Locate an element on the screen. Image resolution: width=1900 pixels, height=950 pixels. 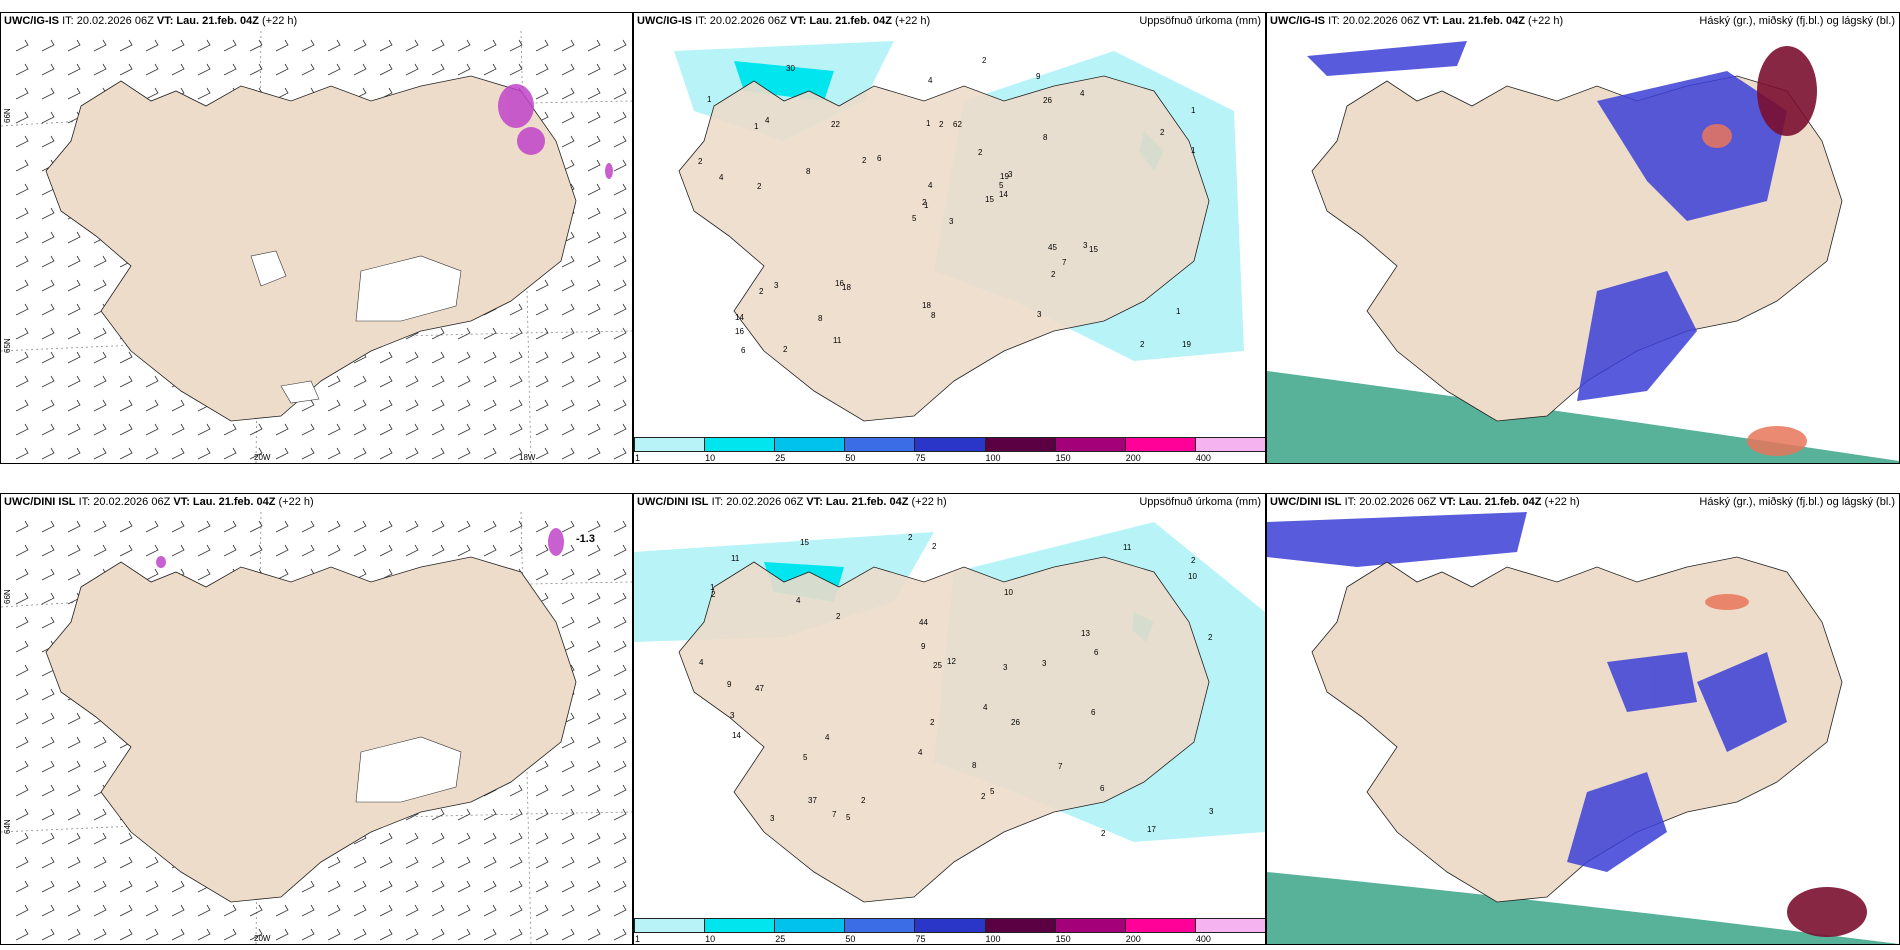
precip-purple-cells is located at coordinates (360, 548).